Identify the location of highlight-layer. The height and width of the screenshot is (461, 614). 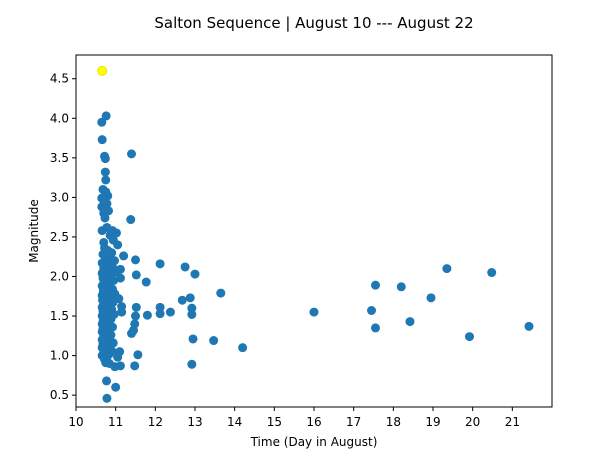
(102, 70).